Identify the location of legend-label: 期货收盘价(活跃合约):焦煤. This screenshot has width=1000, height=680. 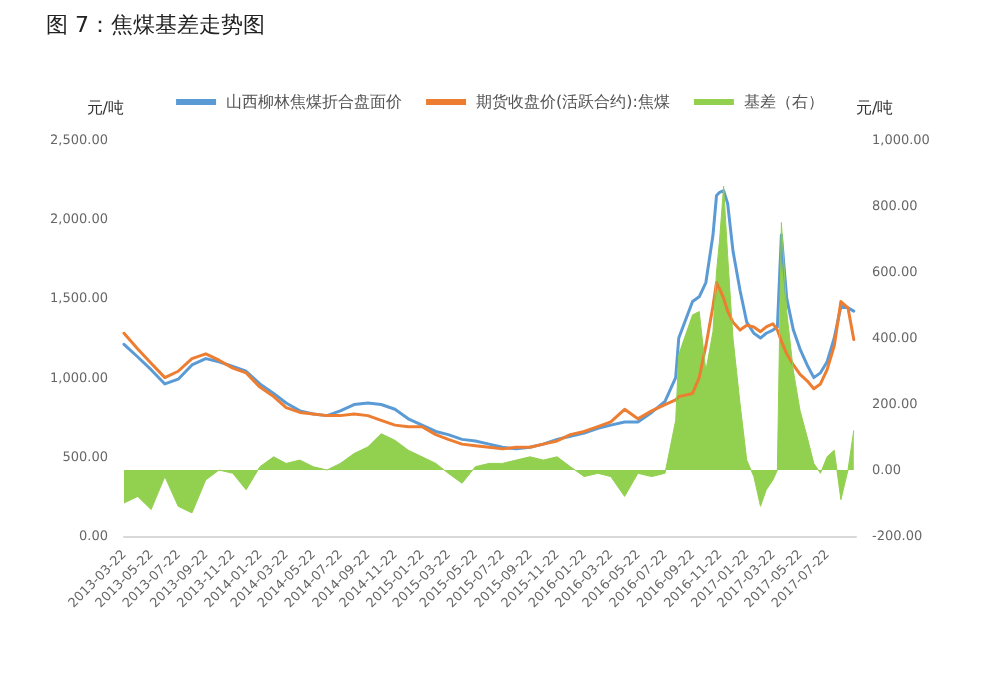
(573, 102).